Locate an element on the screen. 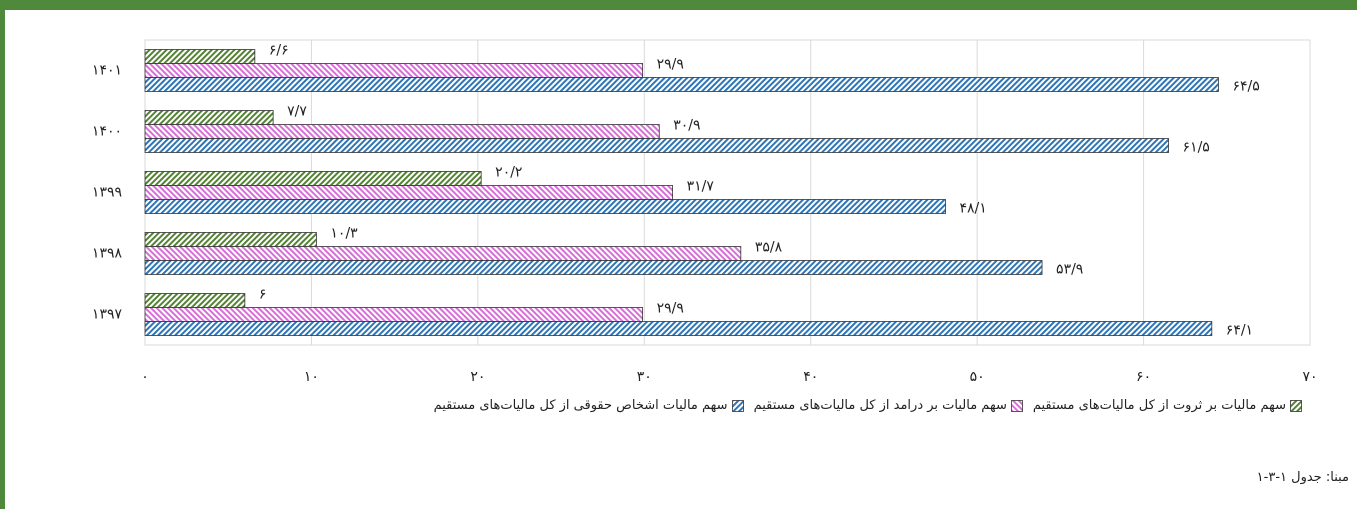 Image resolution: width=1357 pixels, height=509 pixels. value-label: ۶۱/۵ is located at coordinates (1196, 148).